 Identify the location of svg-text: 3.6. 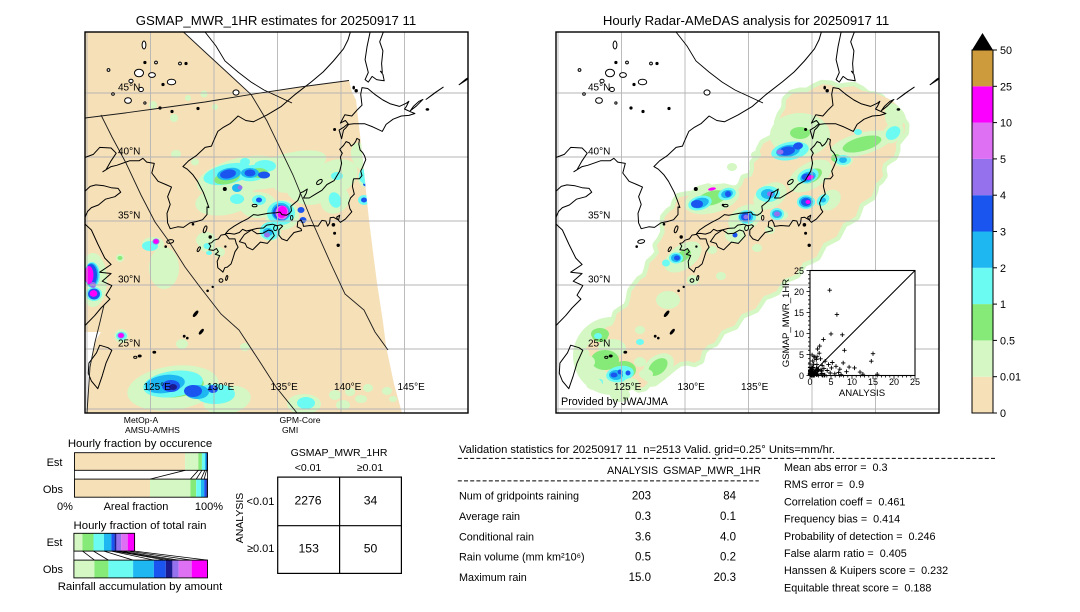
(643, 537).